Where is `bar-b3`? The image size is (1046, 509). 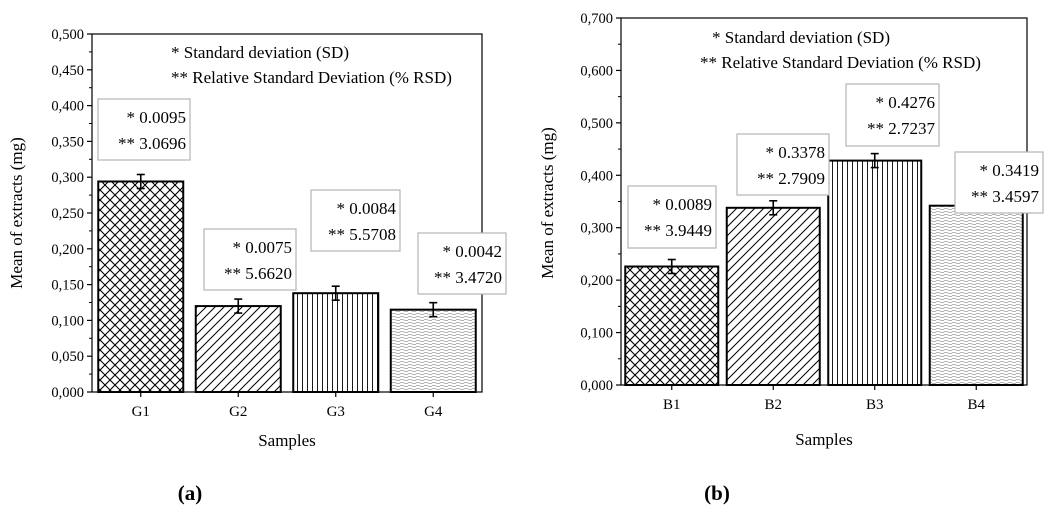
bar-b3 is located at coordinates (875, 272).